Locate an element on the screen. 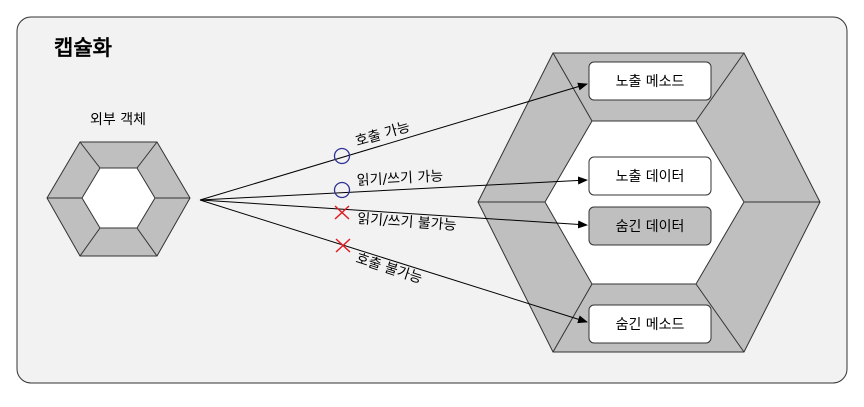 The width and height of the screenshot is (864, 407). rw-allowed-label: 읽기/쓰기 가능 is located at coordinates (399, 178).